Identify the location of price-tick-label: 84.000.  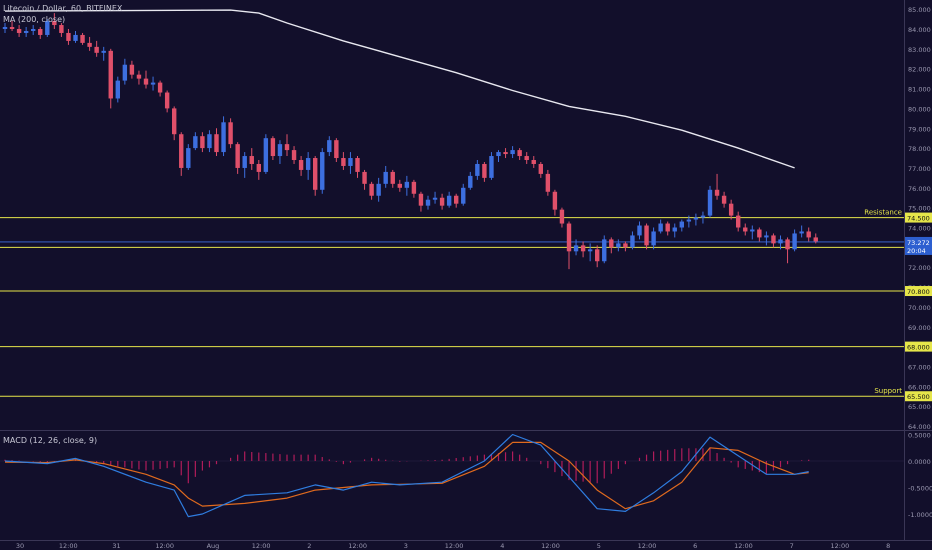
(919, 30).